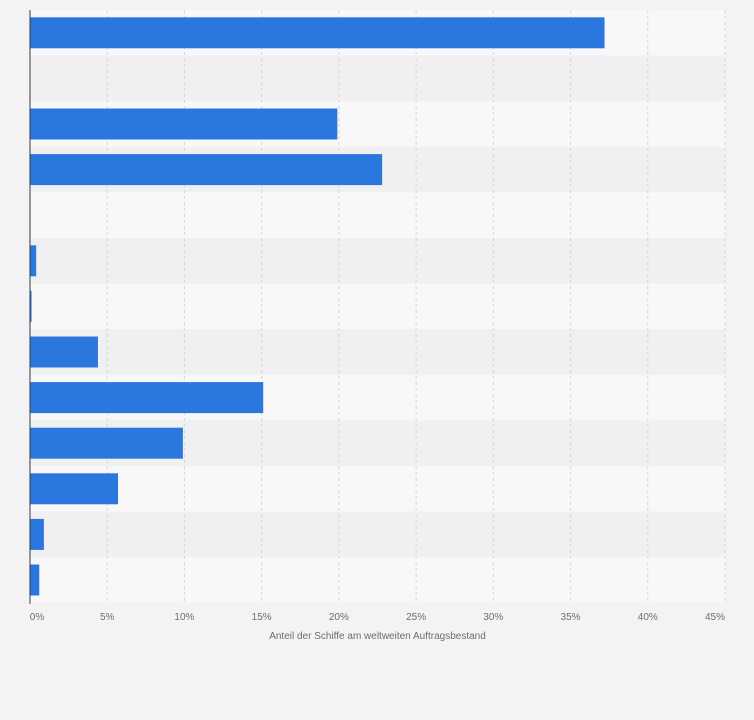 The image size is (754, 720). What do you see at coordinates (493, 617) in the screenshot?
I see `x-tick-label: 30%` at bounding box center [493, 617].